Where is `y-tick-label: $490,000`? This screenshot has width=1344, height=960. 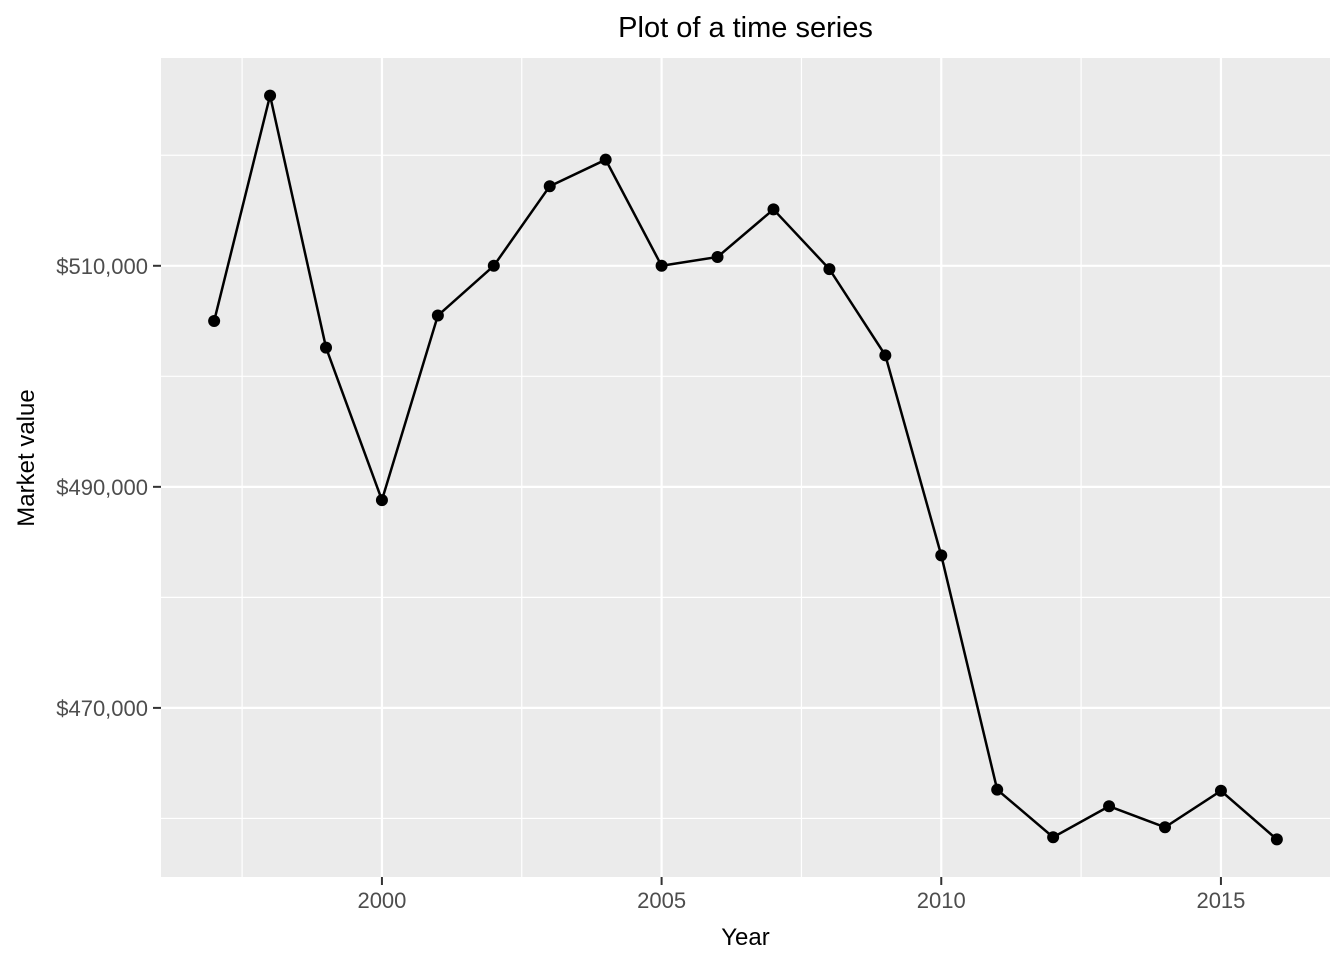 y-tick-label: $490,000 is located at coordinates (102, 487).